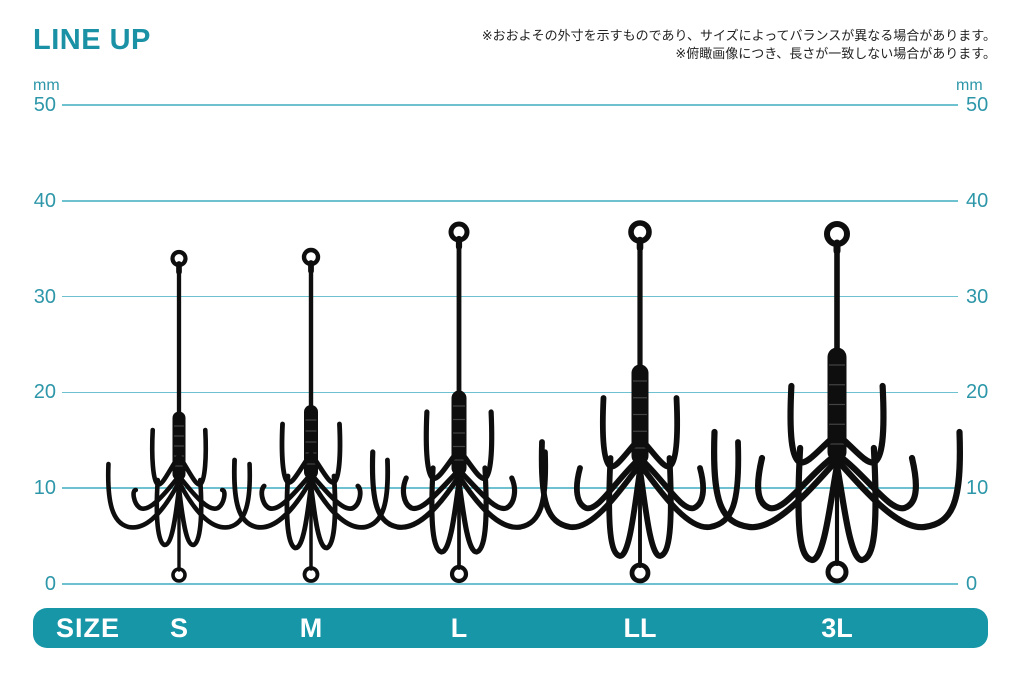 This screenshot has width=1024, height=682. Describe the element at coordinates (977, 488) in the screenshot. I see `tick-label-right-10mm: 10` at that location.